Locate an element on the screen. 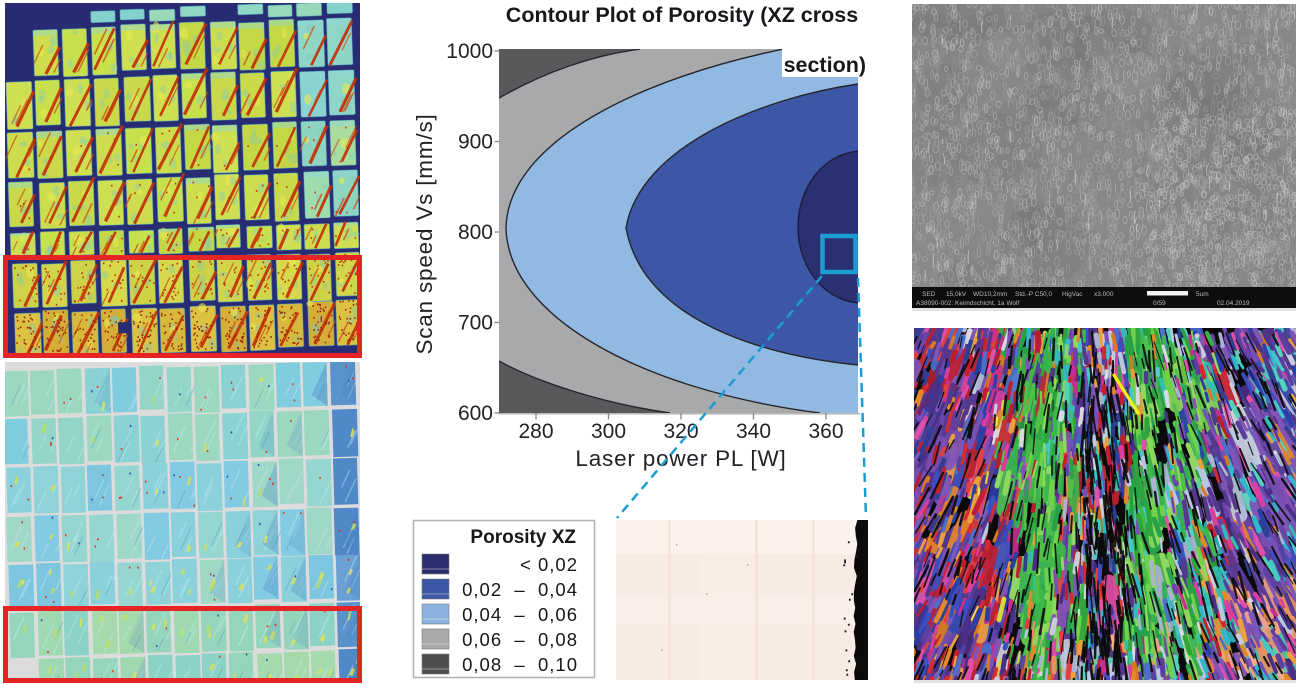  svg-text: Scan speed Vs [mm/s] is located at coordinates (424, 233).